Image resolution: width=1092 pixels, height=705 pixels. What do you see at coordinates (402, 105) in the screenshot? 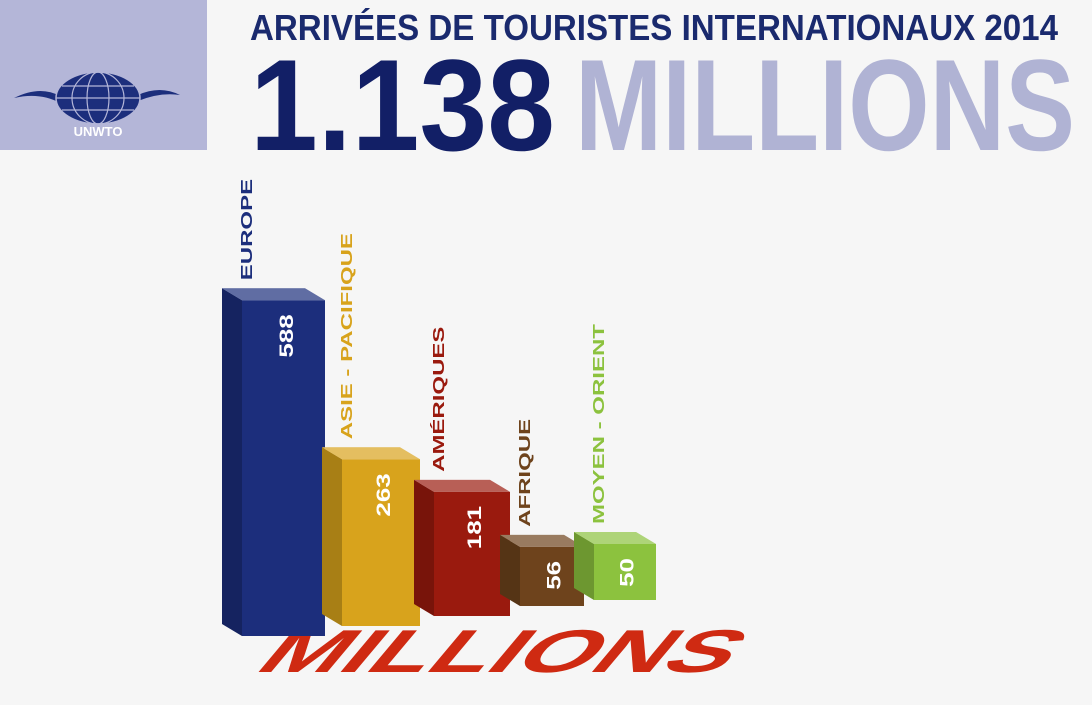
I see `headline-number: 1.138` at bounding box center [402, 105].